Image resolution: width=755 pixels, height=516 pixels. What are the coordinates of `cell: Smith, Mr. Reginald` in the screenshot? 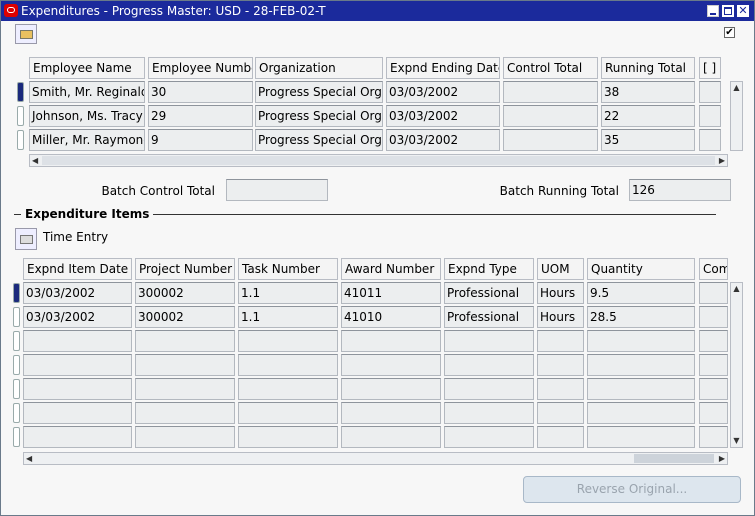 It's located at (87, 92).